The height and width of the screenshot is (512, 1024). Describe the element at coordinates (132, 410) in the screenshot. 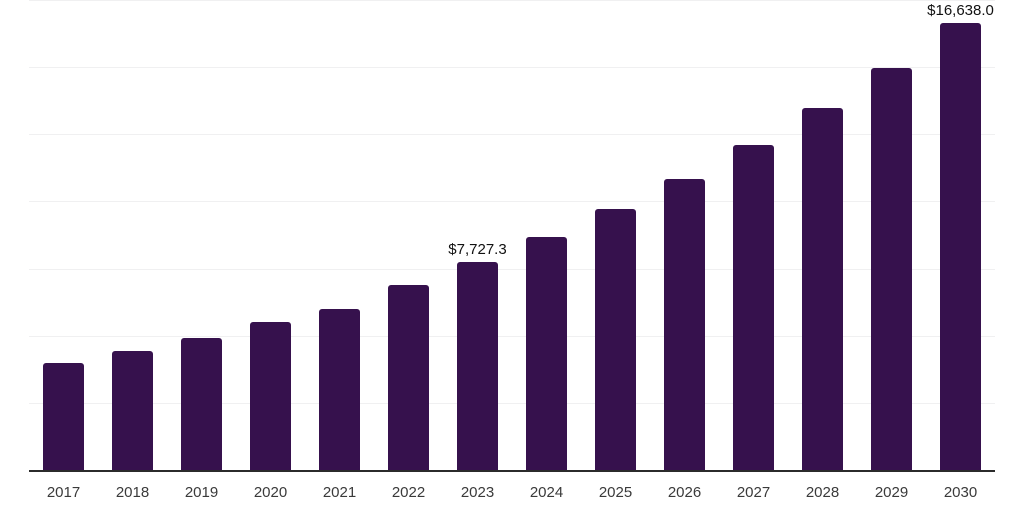

I see `bar-2018` at that location.